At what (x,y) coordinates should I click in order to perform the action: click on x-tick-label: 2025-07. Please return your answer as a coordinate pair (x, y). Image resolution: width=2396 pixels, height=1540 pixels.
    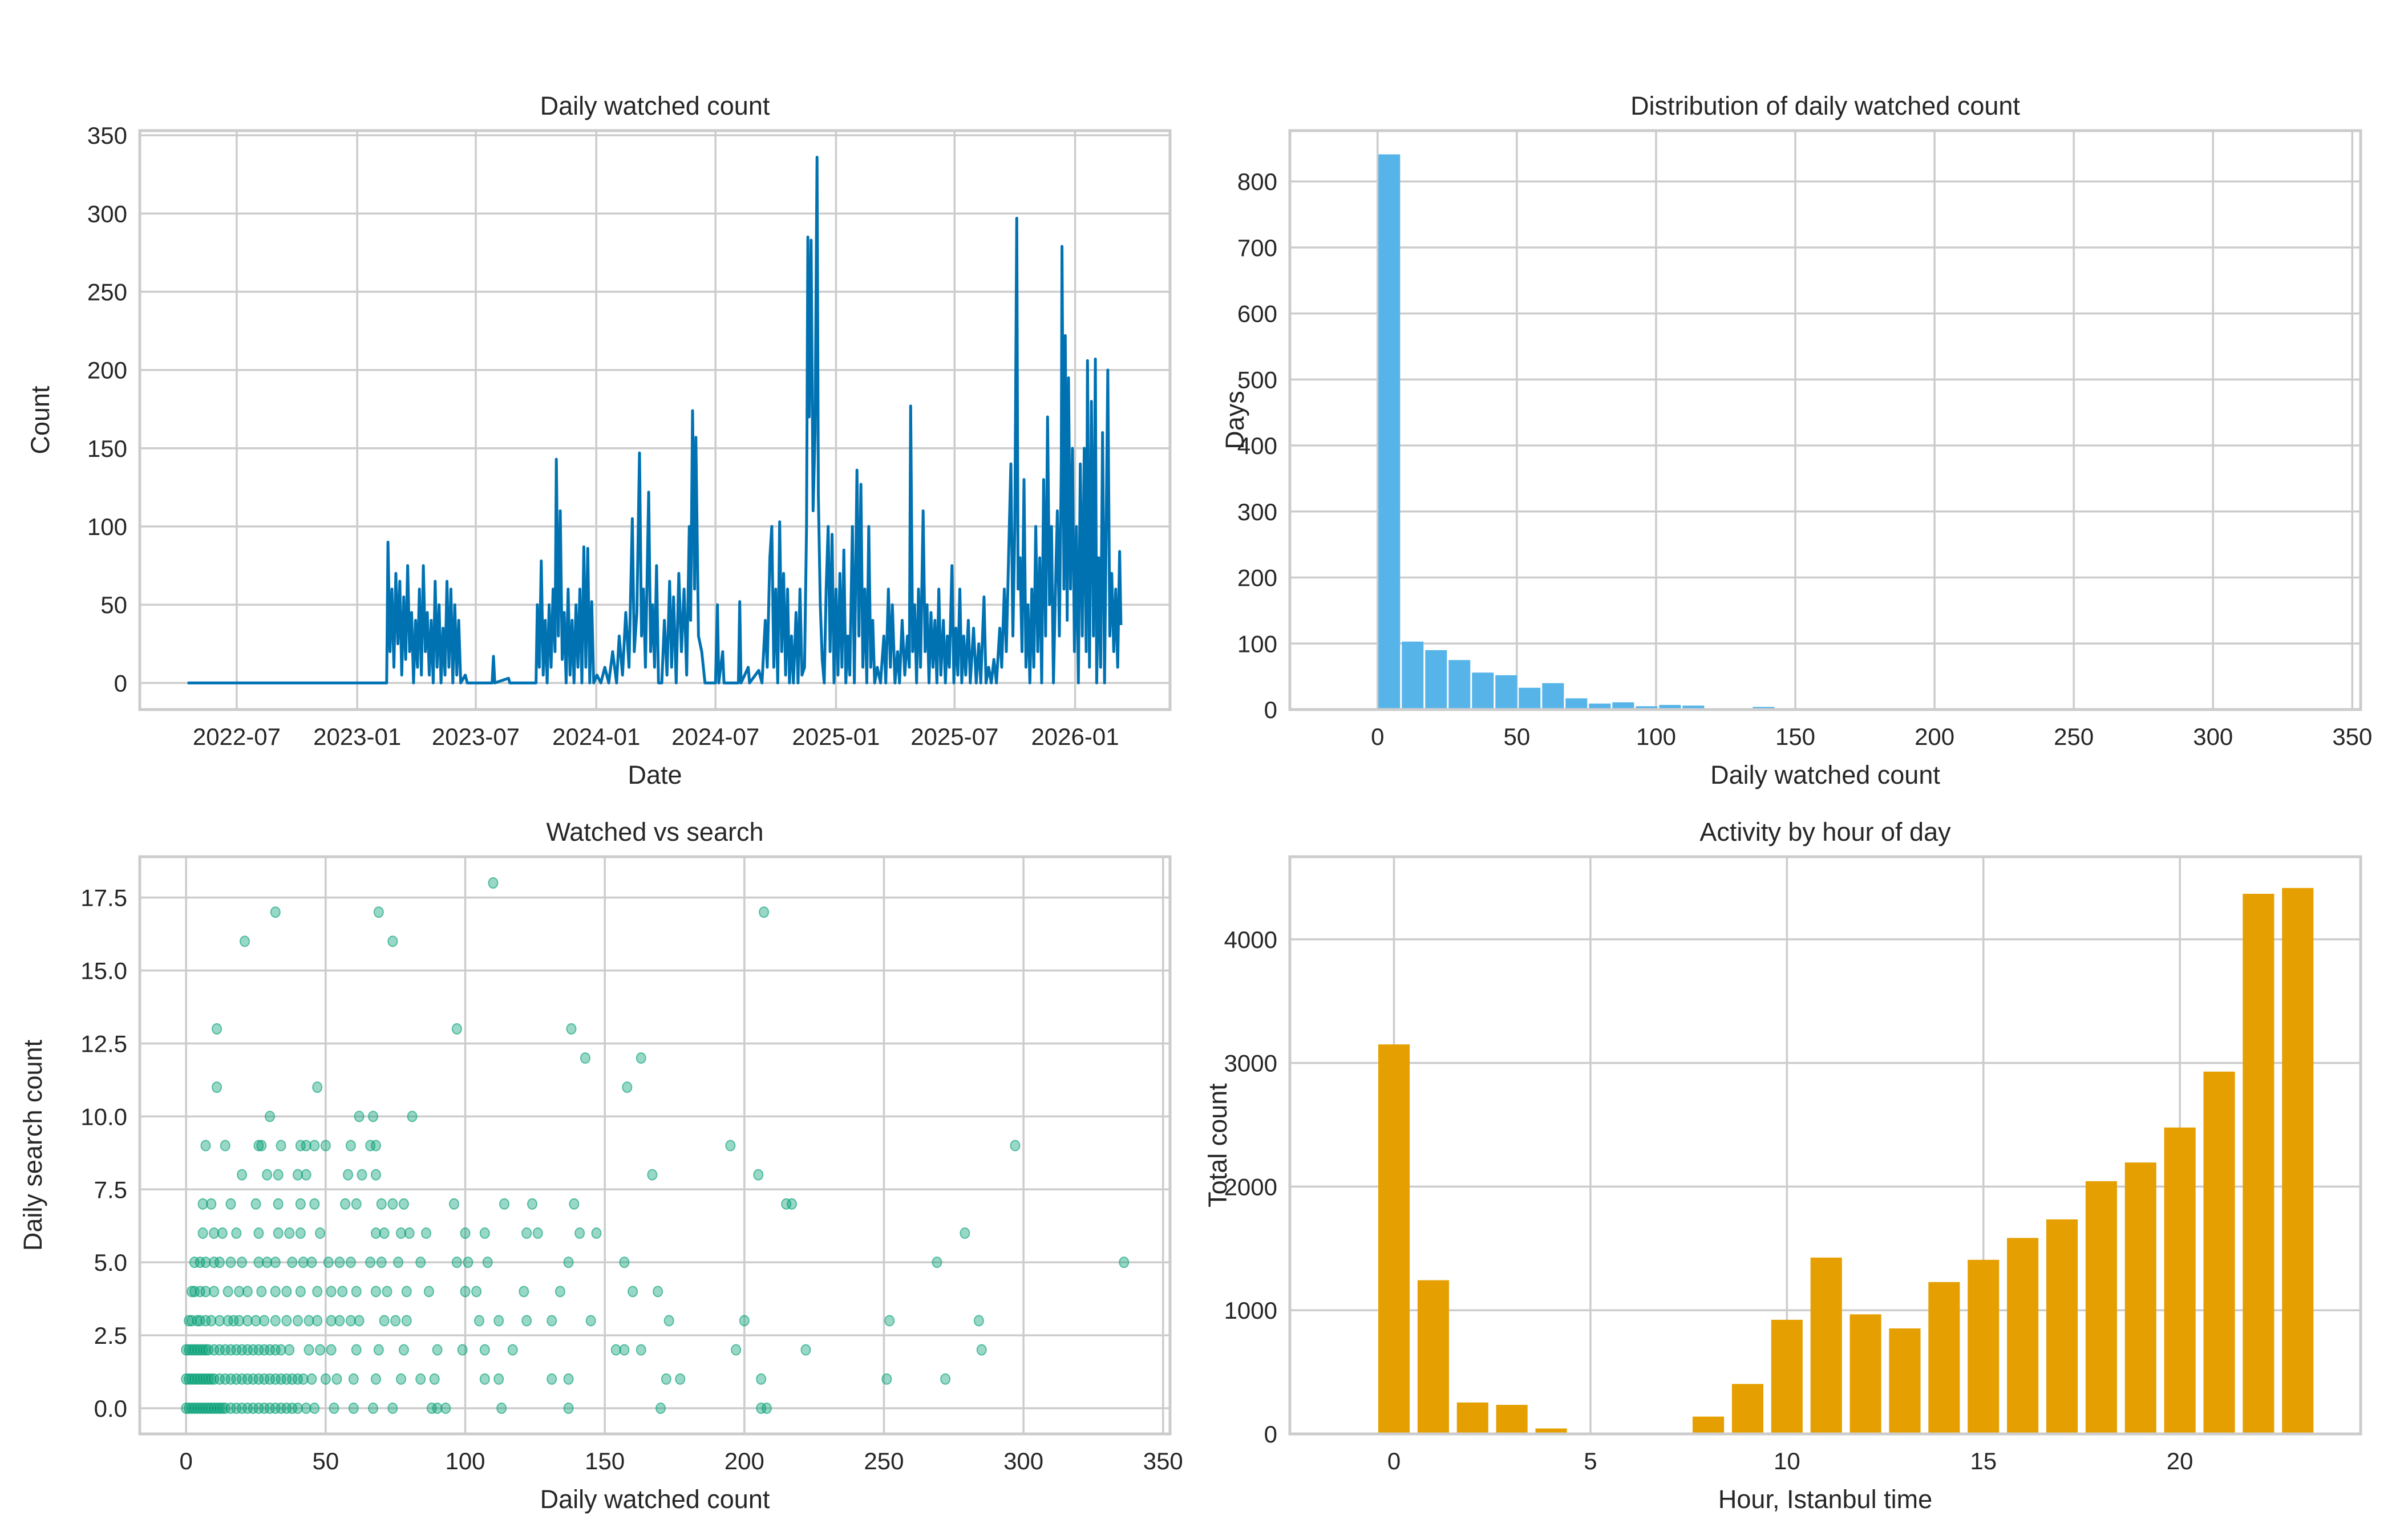
    Looking at the image, I should click on (954, 737).